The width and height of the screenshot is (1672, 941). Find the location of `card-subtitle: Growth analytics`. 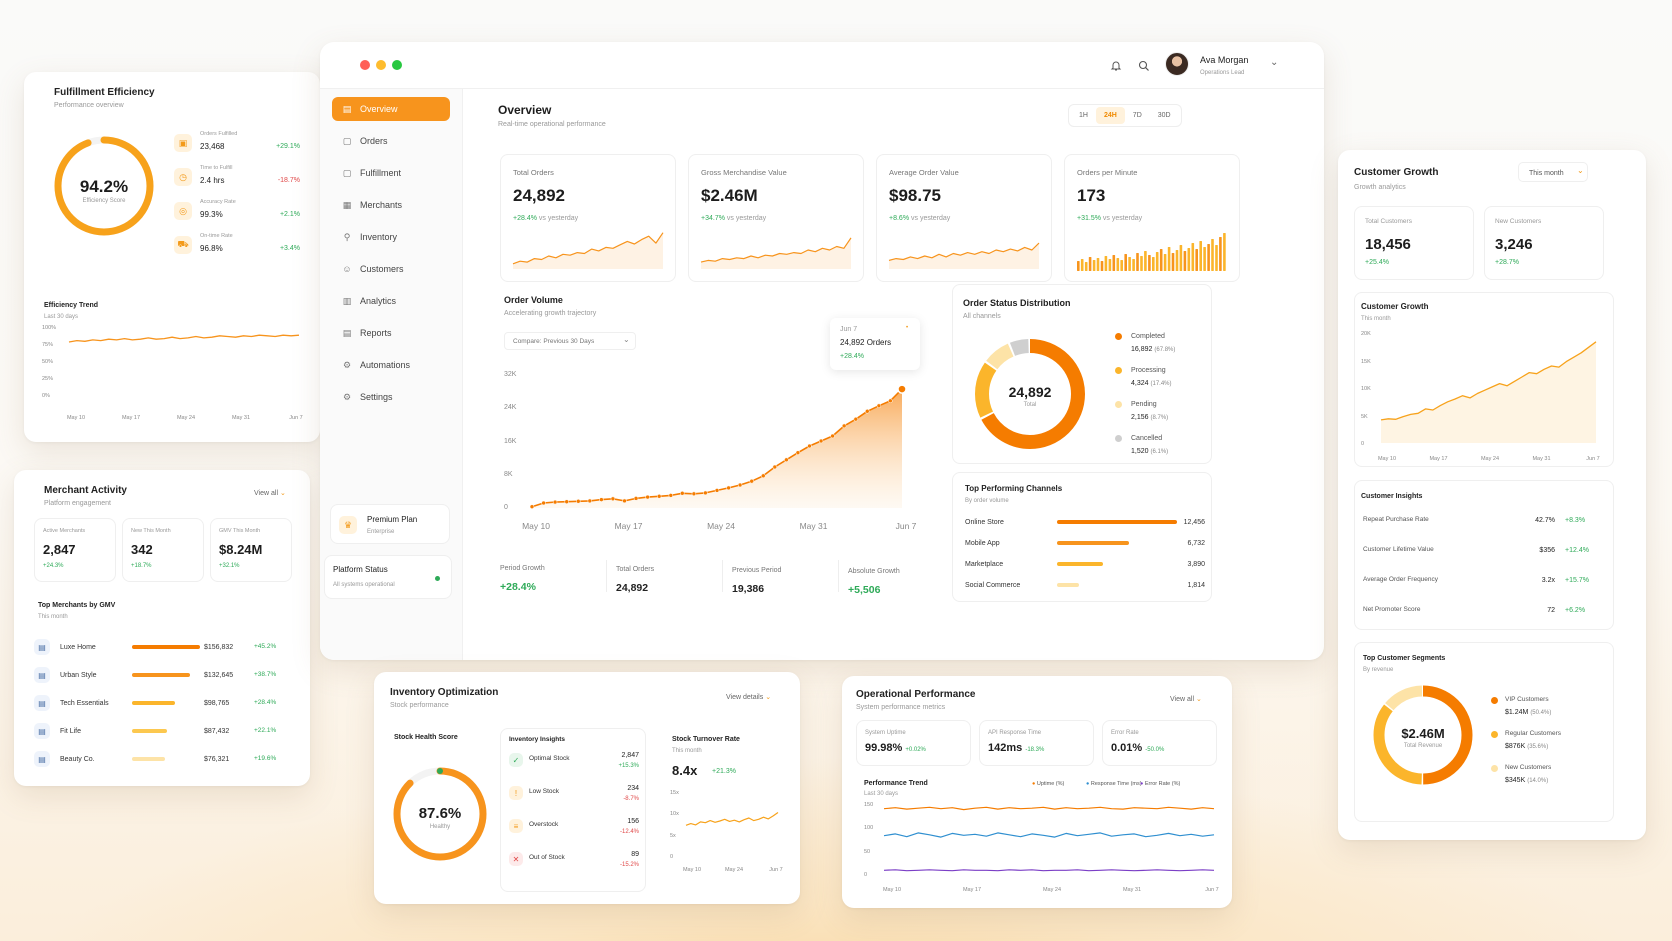

card-subtitle: Growth analytics is located at coordinates (1380, 187).